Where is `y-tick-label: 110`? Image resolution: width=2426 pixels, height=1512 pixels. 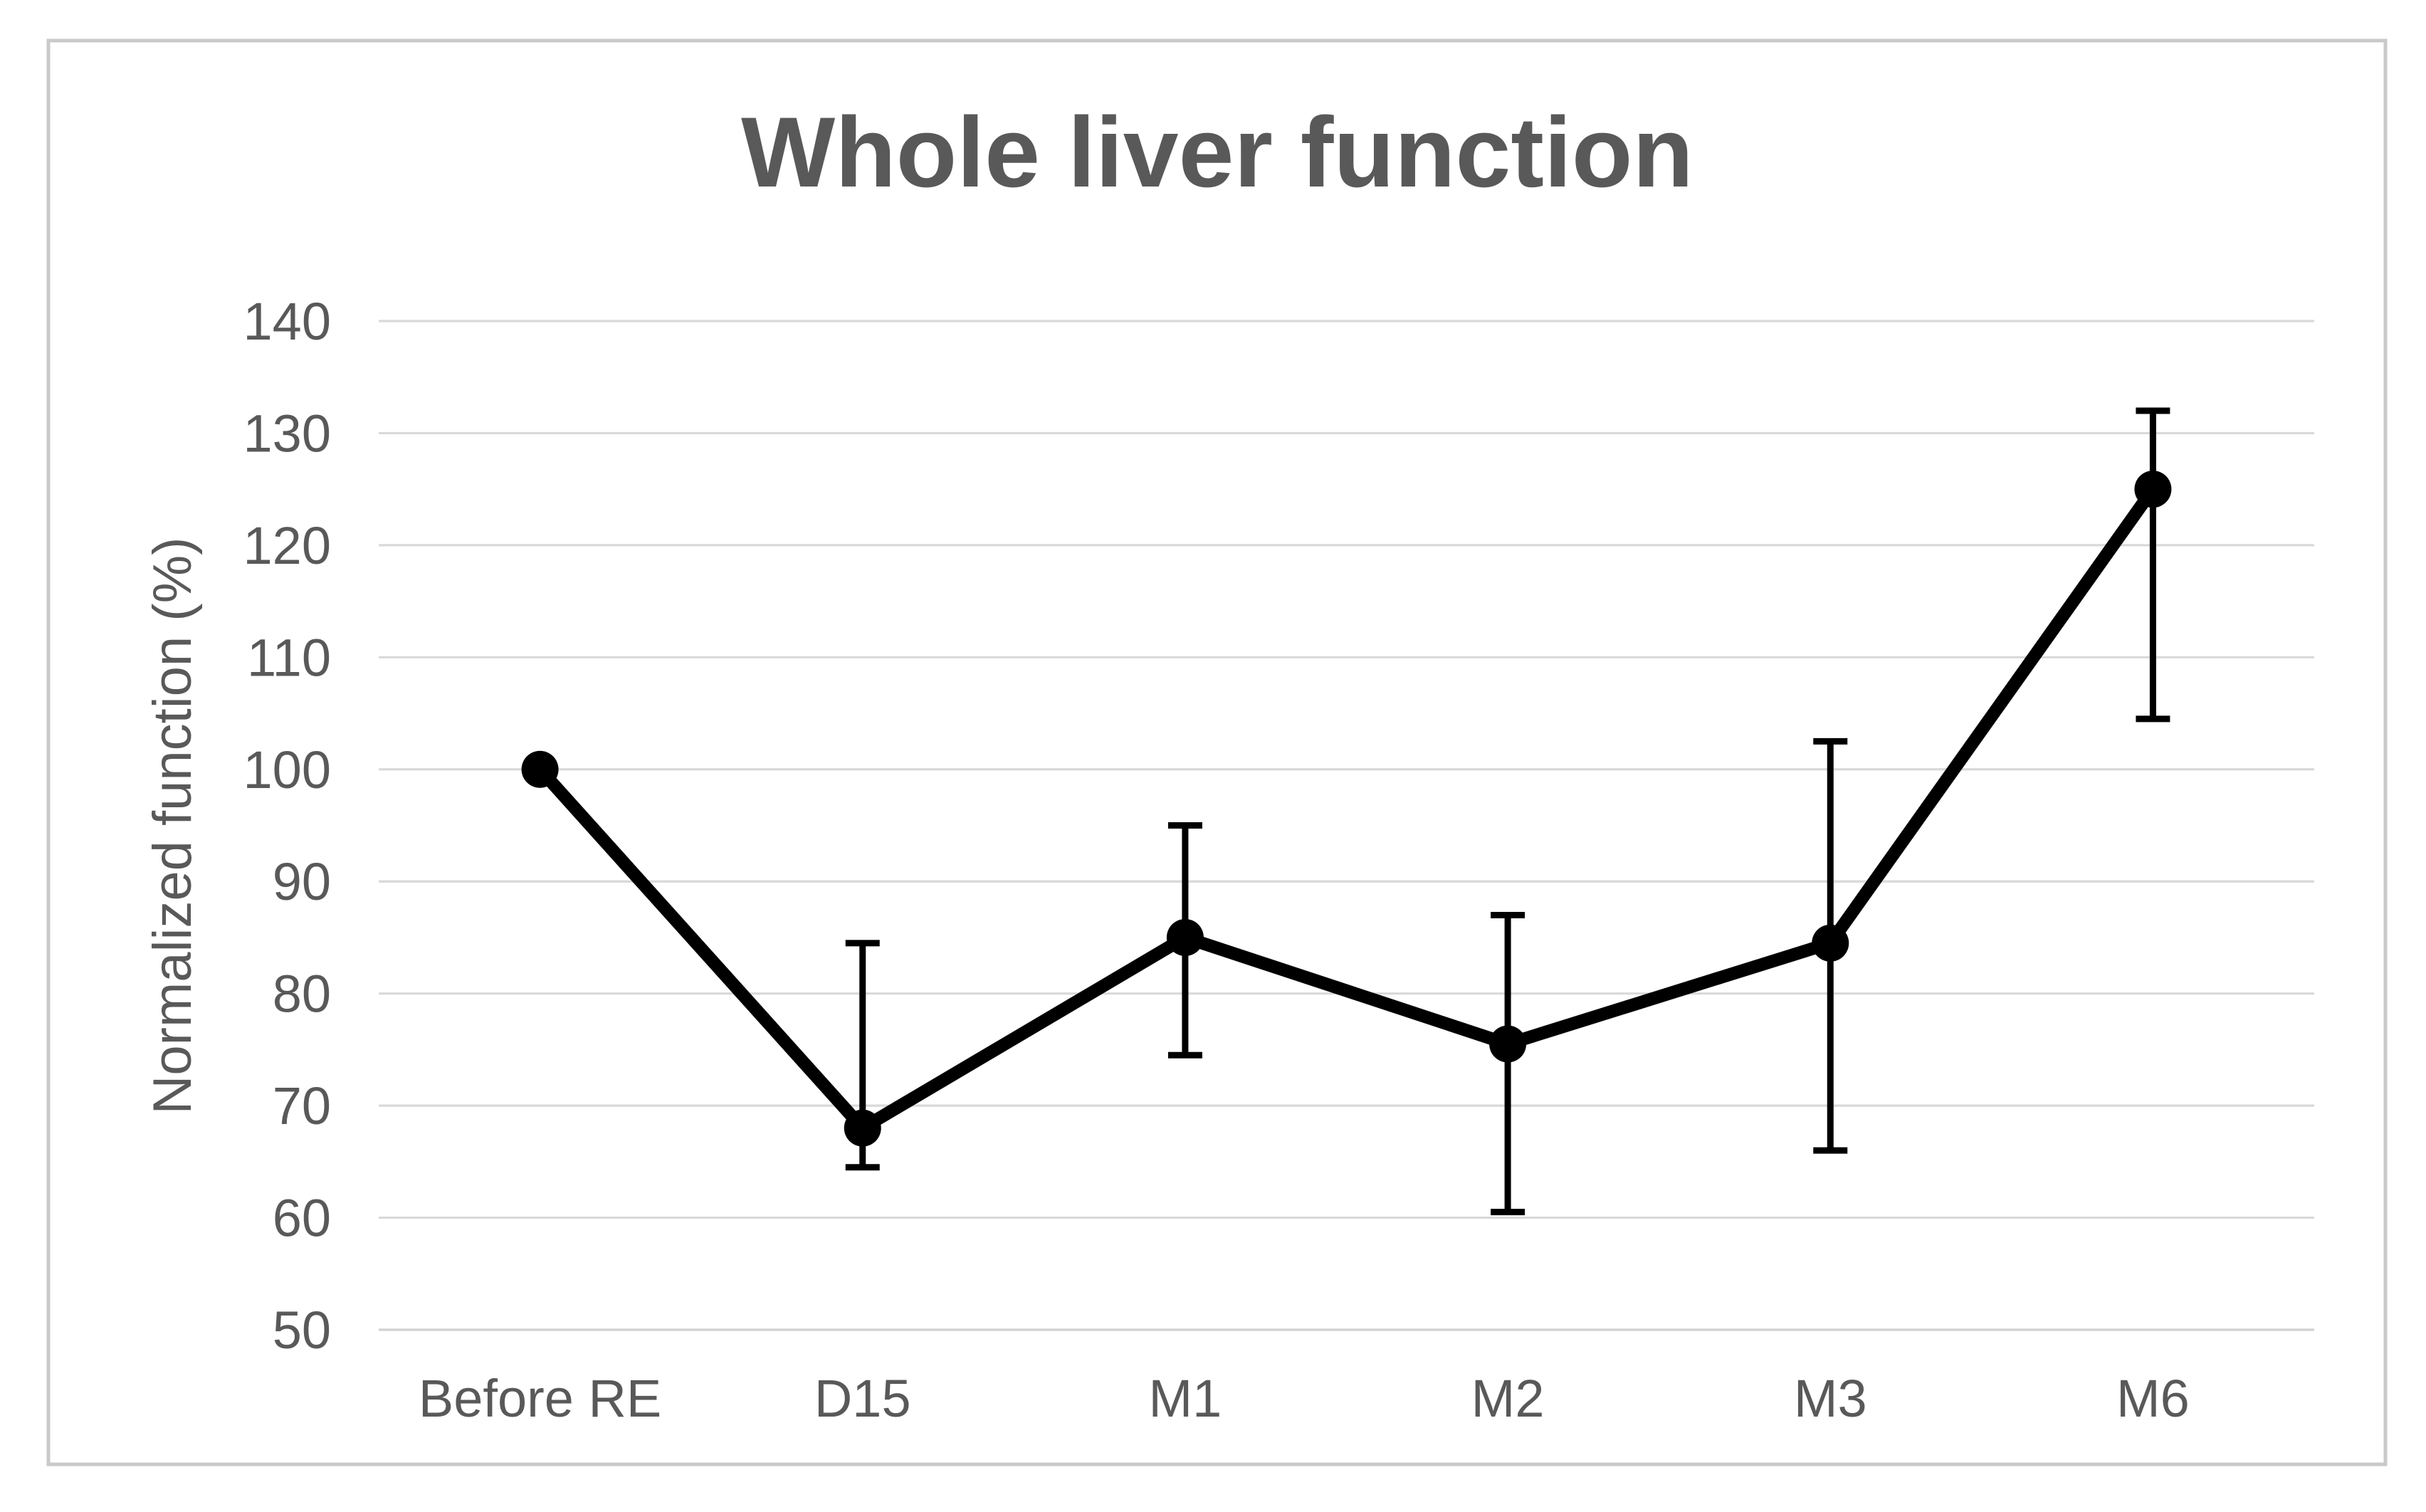 y-tick-label: 110 is located at coordinates (289, 657).